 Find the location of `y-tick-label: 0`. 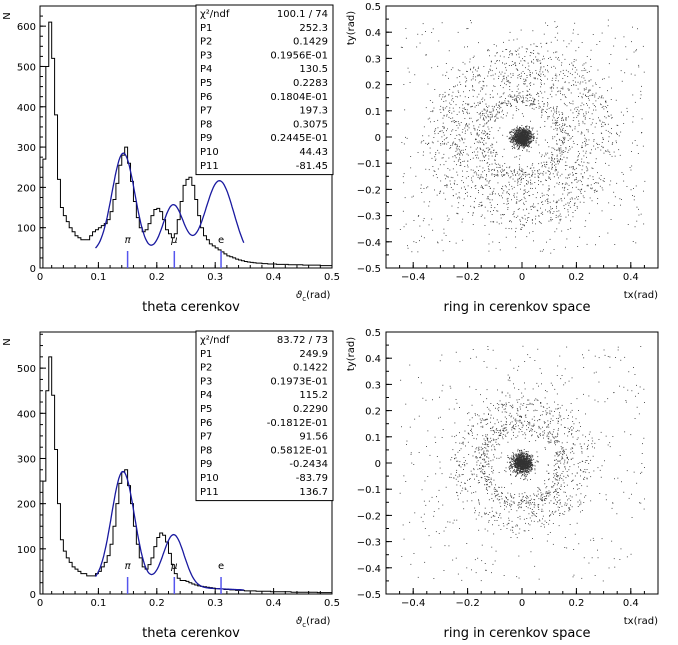

y-tick-label: 0 is located at coordinates (33, 269).